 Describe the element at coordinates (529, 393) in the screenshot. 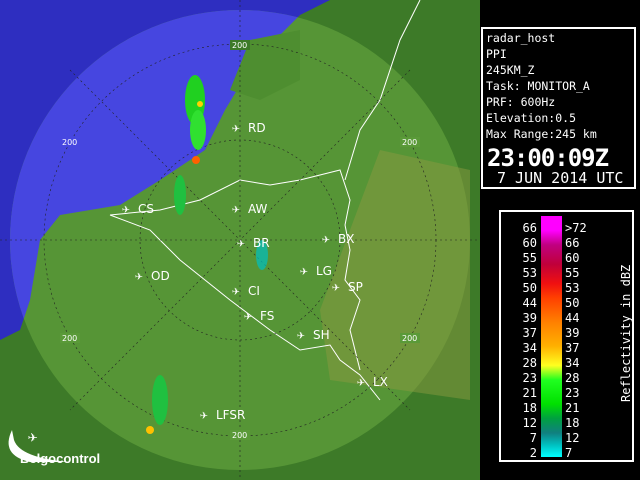

I see `legend-left-value: 21` at that location.